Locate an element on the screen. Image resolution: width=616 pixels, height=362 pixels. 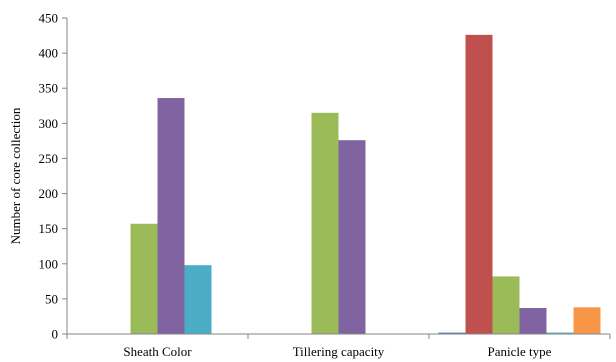
x-tick-label: Panicle type is located at coordinates (520, 351).